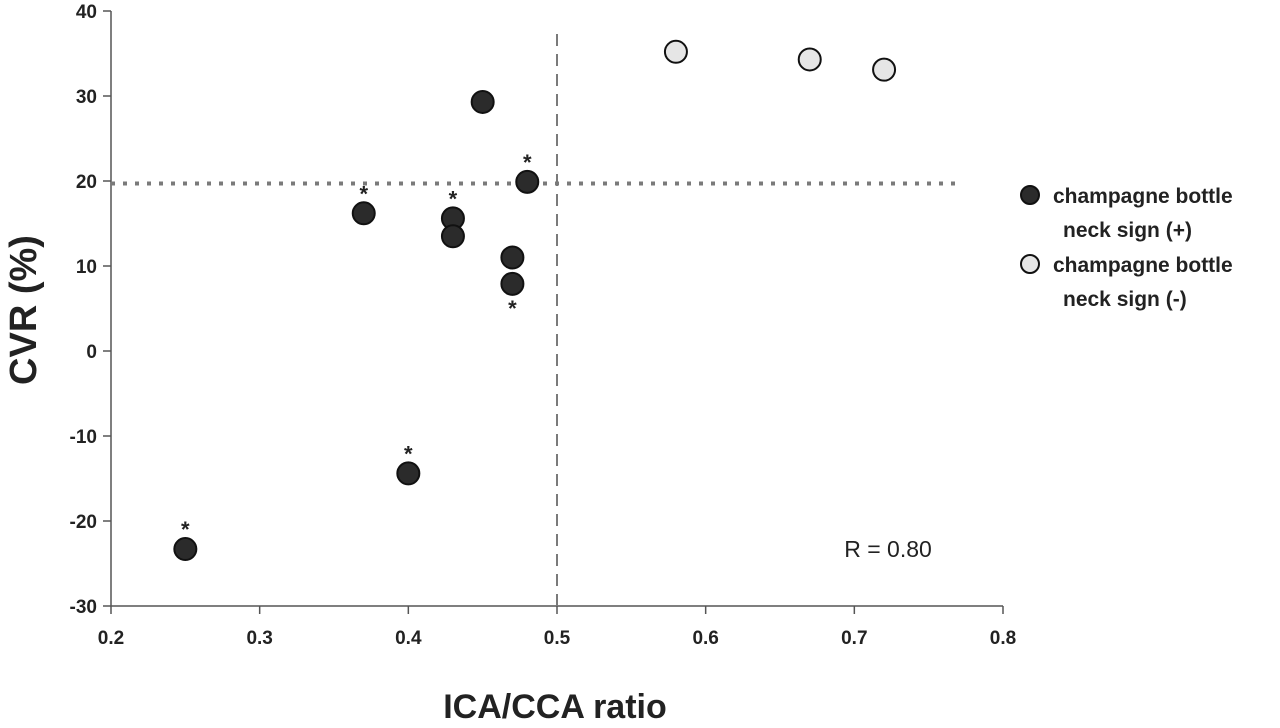 This screenshot has height=728, width=1280. What do you see at coordinates (854, 638) in the screenshot?
I see `x-tick-label: 0.7` at bounding box center [854, 638].